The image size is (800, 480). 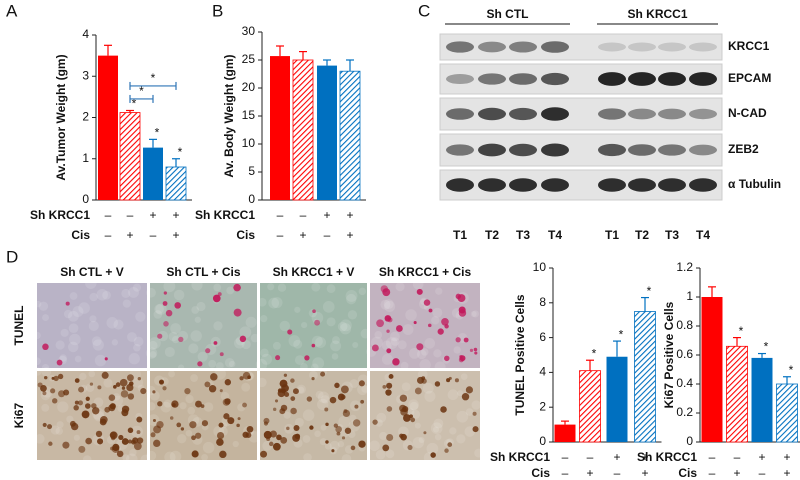 What do you see at coordinates (542, 441) in the screenshot?
I see `y-tick-label: 0` at bounding box center [542, 441].